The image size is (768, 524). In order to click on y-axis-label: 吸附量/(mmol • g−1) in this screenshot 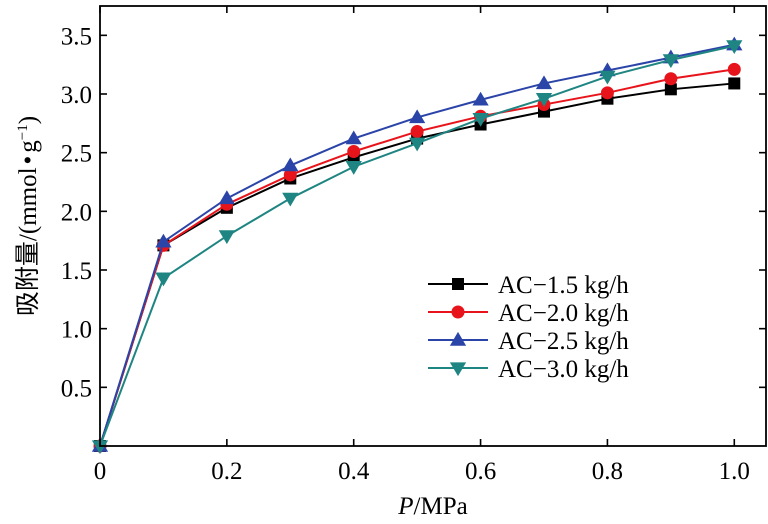, I will do `click(28, 216)`.